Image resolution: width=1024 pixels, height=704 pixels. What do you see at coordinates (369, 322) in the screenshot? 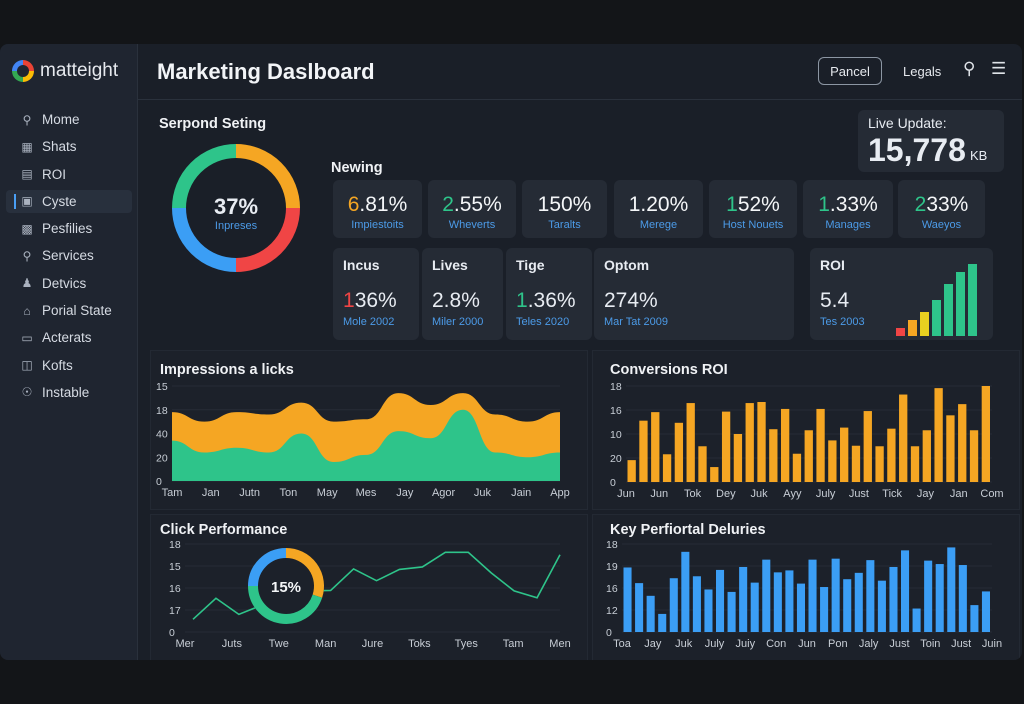
I see `stat-sub: Mole 2002` at bounding box center [369, 322].